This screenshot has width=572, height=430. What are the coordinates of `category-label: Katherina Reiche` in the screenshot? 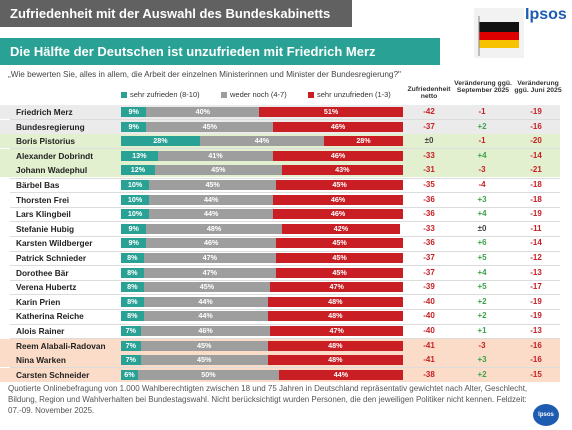 It's located at (50, 316).